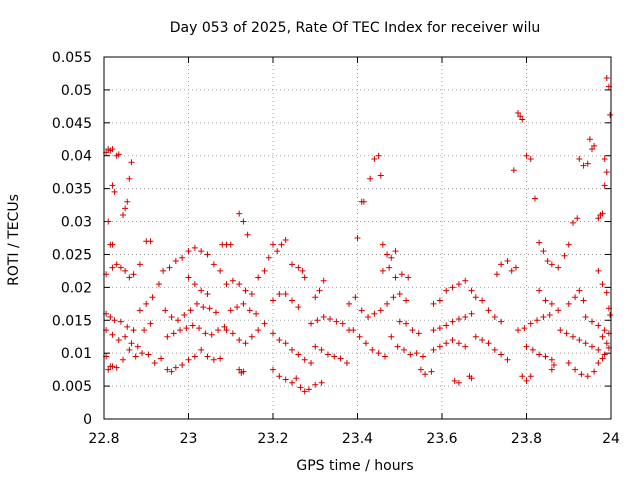 This screenshot has height=480, width=640. Describe the element at coordinates (76, 157) in the screenshot. I see `y-tick-label: 0.04` at that location.